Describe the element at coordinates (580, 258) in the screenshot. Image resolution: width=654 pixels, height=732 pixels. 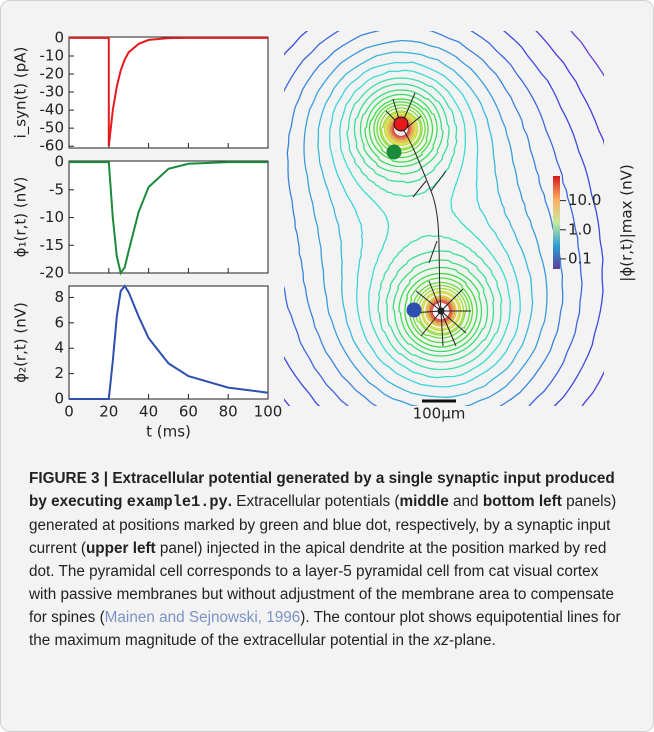
I see `colorbar-tick-label: 0.1` at that location.